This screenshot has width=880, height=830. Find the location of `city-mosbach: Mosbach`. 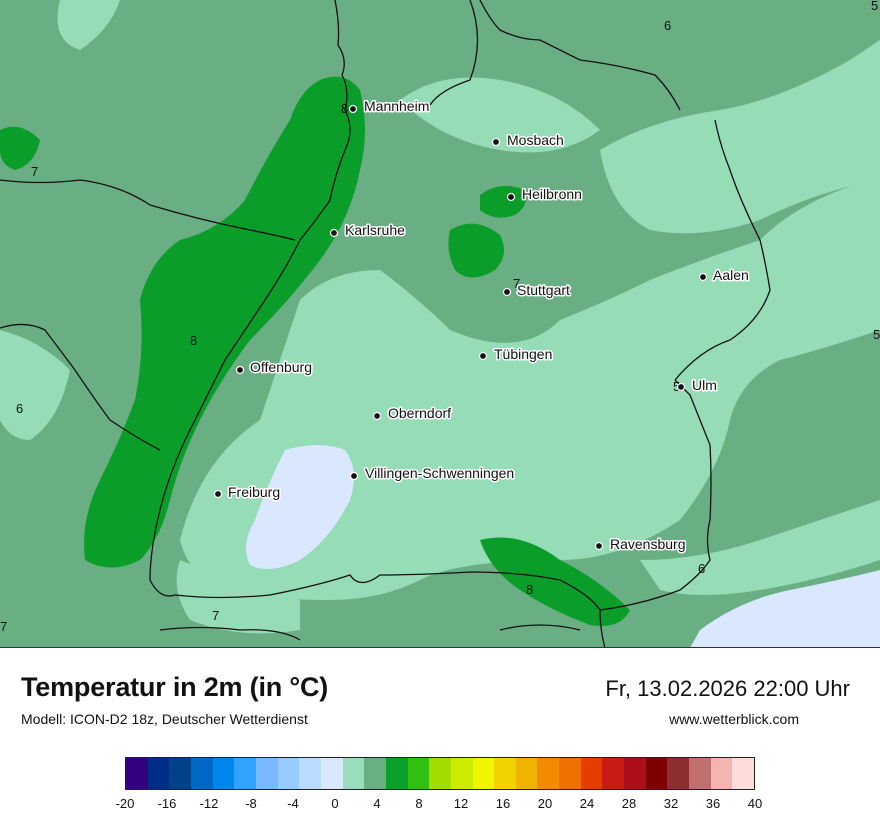

city-mosbach: Mosbach is located at coordinates (528, 140).